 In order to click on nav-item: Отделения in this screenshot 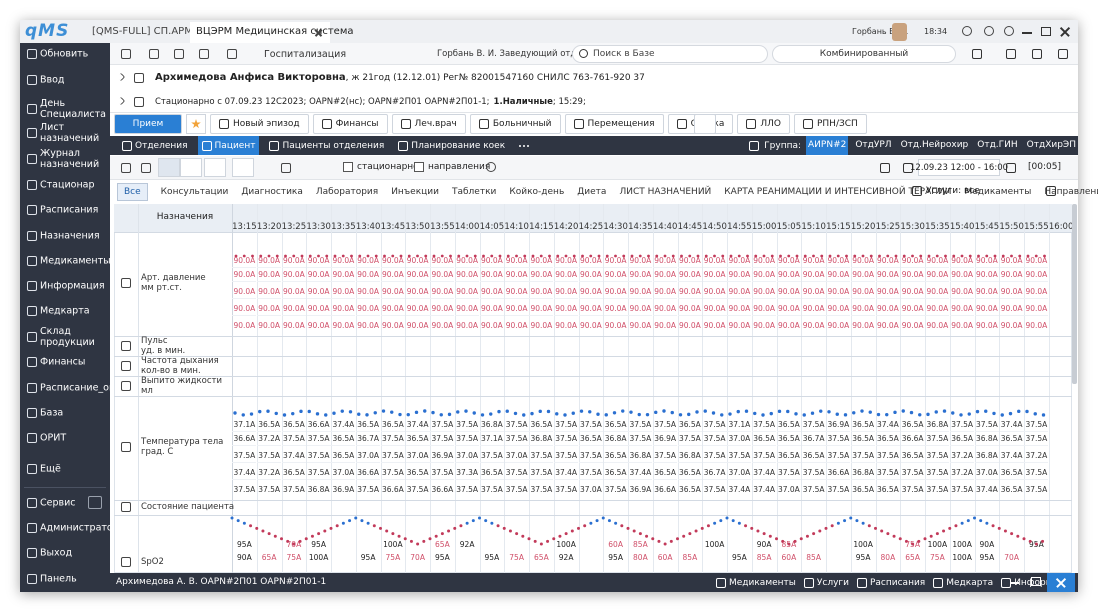, I will do `click(155, 145)`.